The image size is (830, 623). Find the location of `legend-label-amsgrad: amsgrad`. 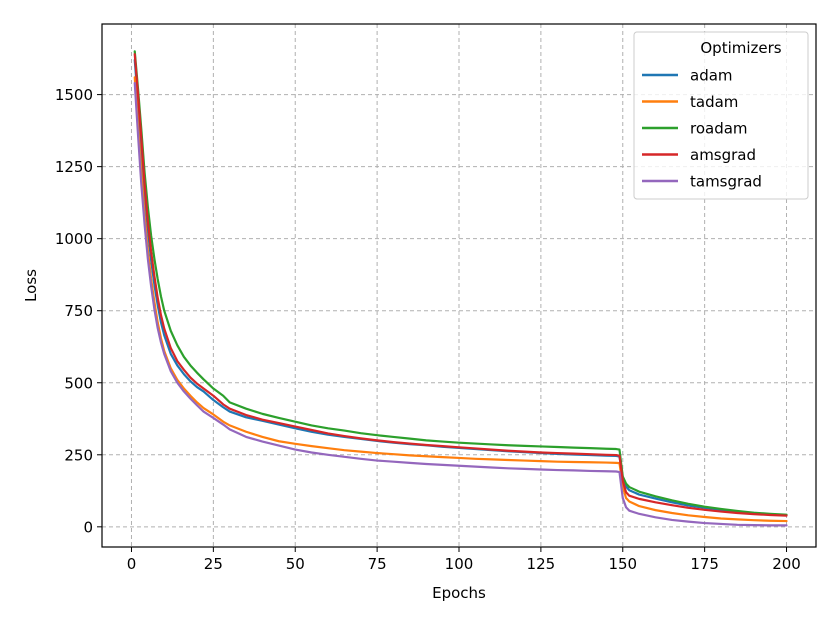

legend-label-amsgrad: amsgrad is located at coordinates (723, 155).